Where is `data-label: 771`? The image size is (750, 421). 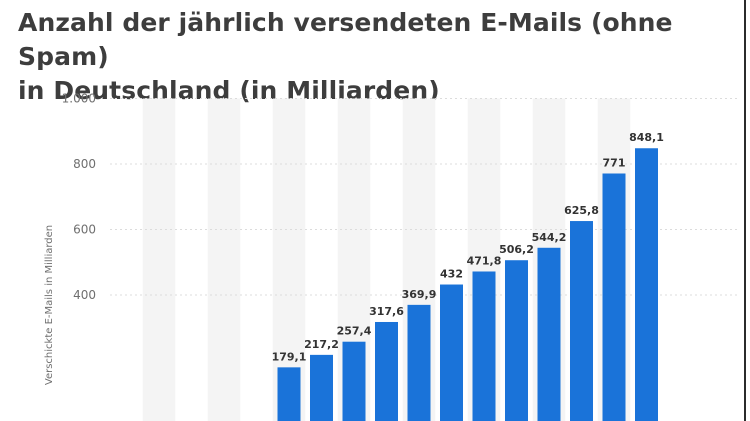
data-label: 771 is located at coordinates (614, 162).